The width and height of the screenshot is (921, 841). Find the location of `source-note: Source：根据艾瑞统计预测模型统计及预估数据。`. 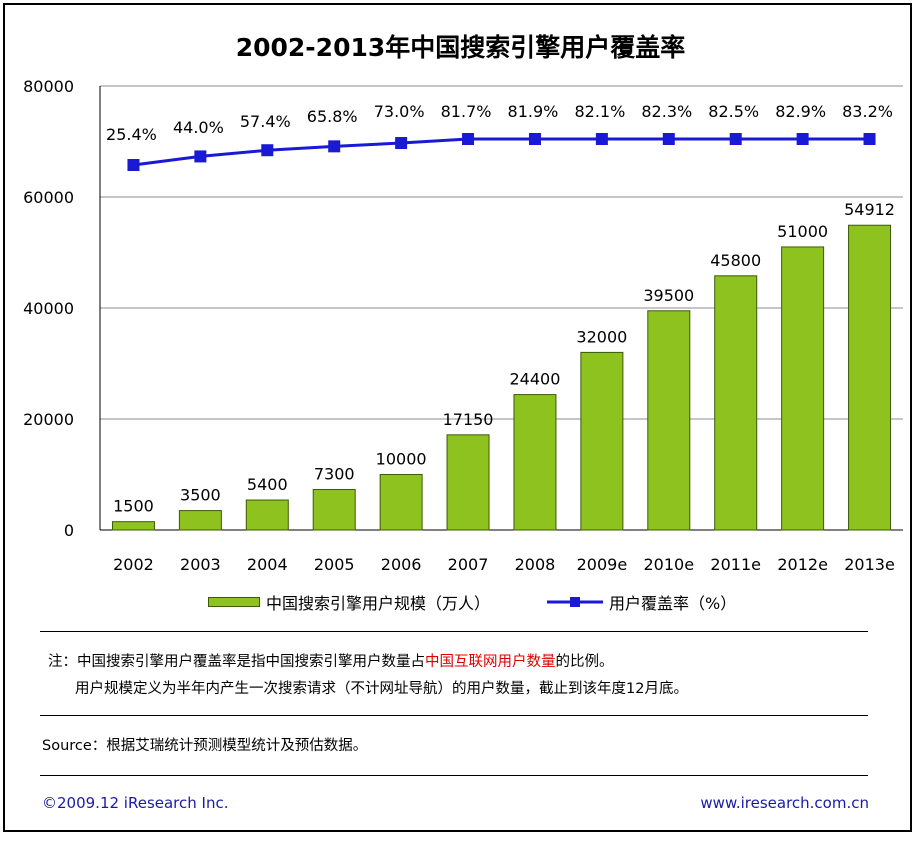

source-note: Source：根据艾瑞统计预测模型统计及预估数据。 is located at coordinates (205, 746).